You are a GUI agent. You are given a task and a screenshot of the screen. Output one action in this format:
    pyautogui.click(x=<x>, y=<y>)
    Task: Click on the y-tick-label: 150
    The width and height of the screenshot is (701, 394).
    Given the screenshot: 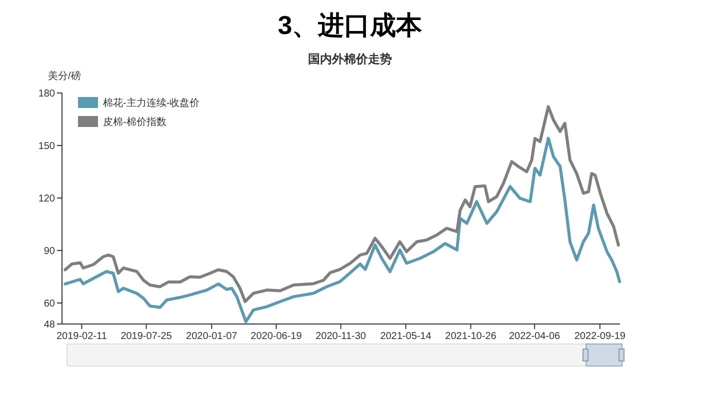 What is the action you would take?
    pyautogui.click(x=47, y=146)
    